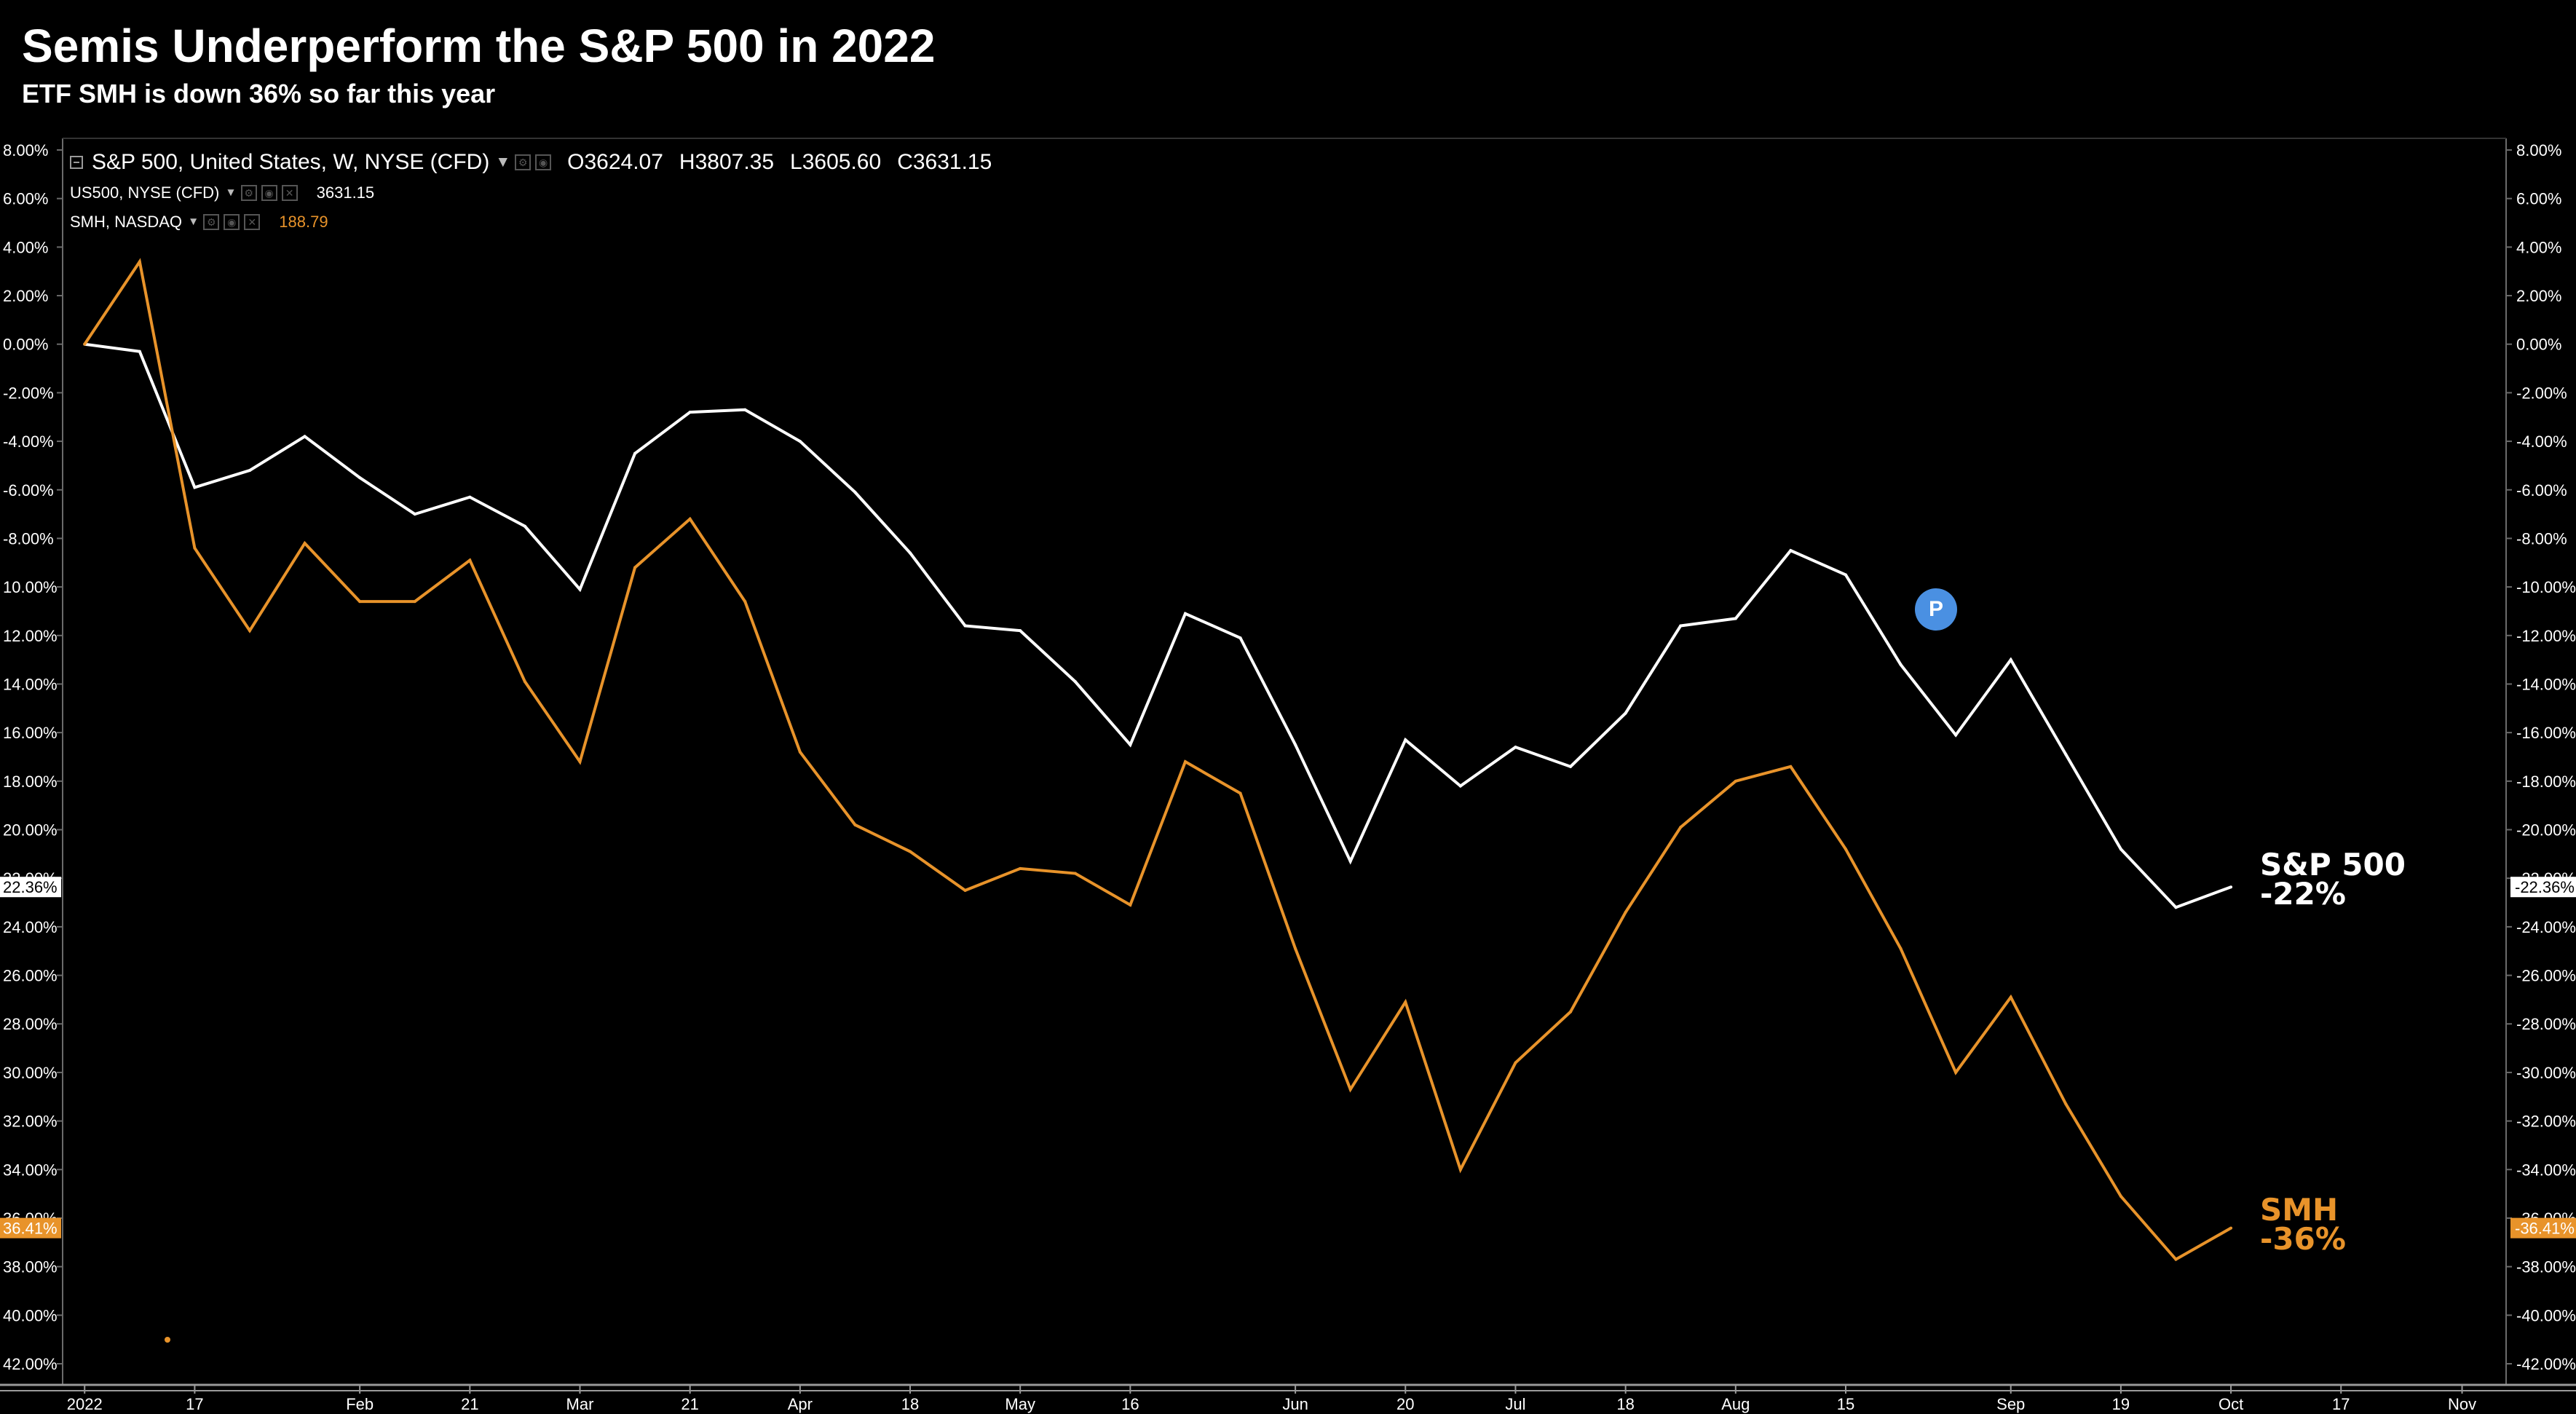 The width and height of the screenshot is (2576, 1414). Describe the element at coordinates (479, 46) in the screenshot. I see `chart-title: Semis Underperform the S&P 500 in 2022` at that location.